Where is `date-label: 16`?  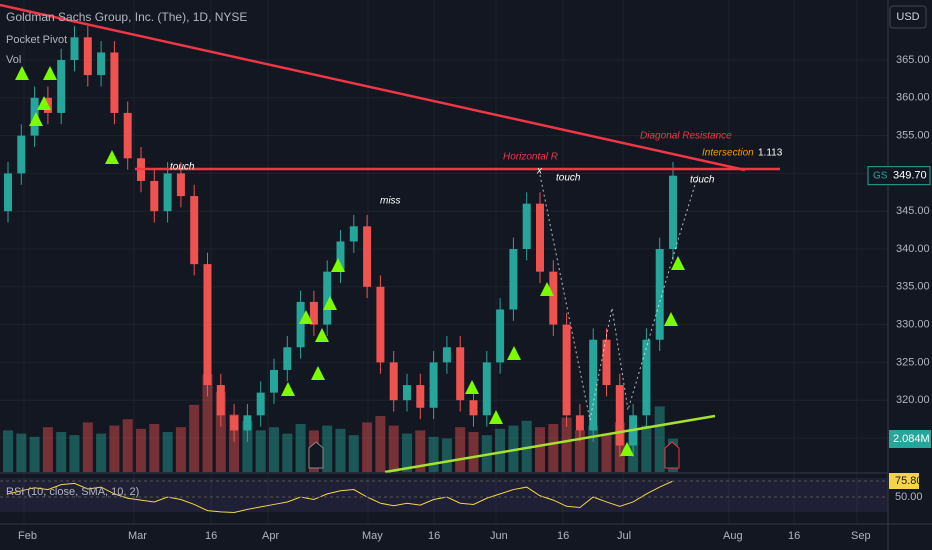
date-label: 16 is located at coordinates (211, 536).